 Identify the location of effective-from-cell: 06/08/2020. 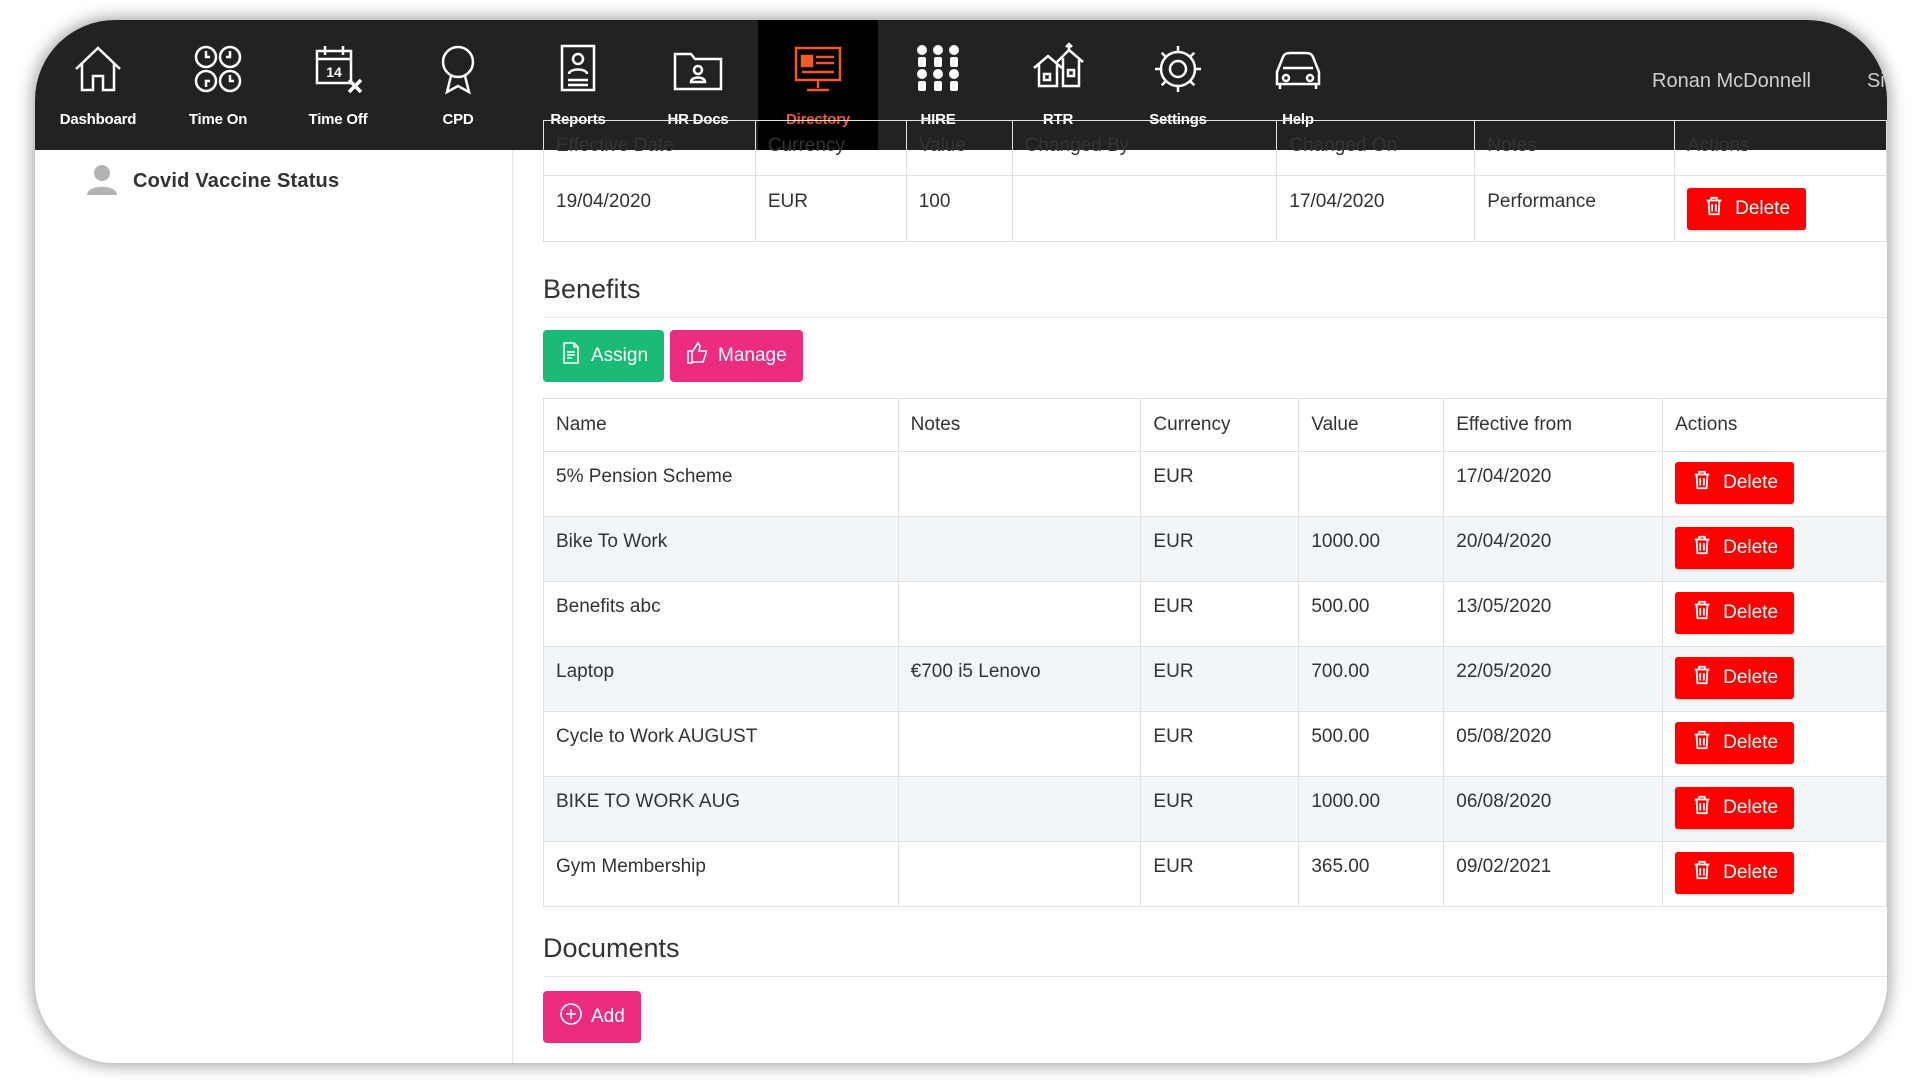
(1553, 809).